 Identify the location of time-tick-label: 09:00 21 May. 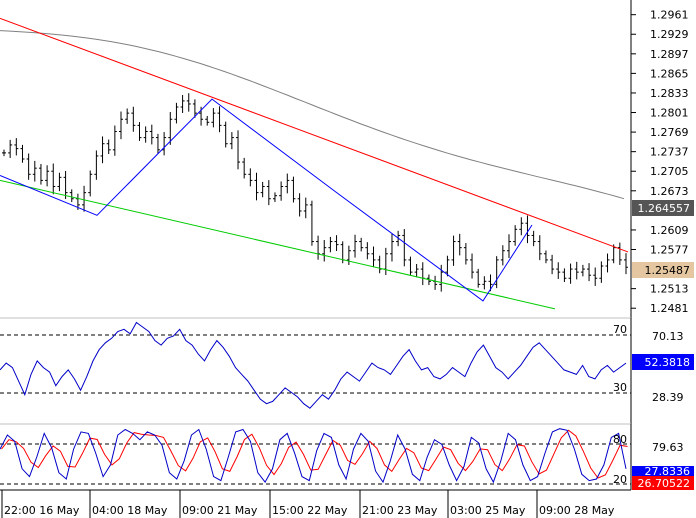
(220, 510).